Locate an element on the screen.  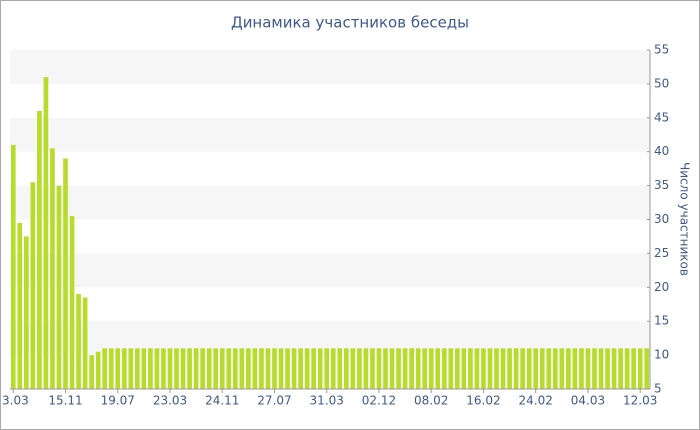
y-tick-label: 35 is located at coordinates (661, 185).